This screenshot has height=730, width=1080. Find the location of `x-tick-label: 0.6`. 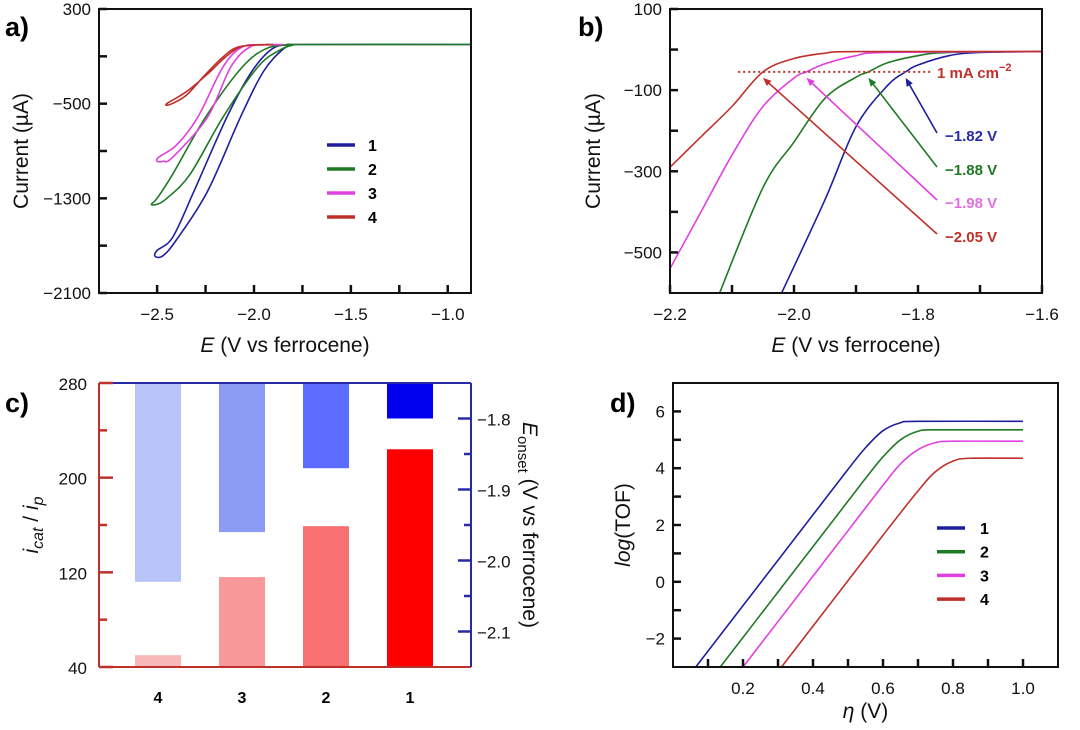

x-tick-label: 0.6 is located at coordinates (883, 688).